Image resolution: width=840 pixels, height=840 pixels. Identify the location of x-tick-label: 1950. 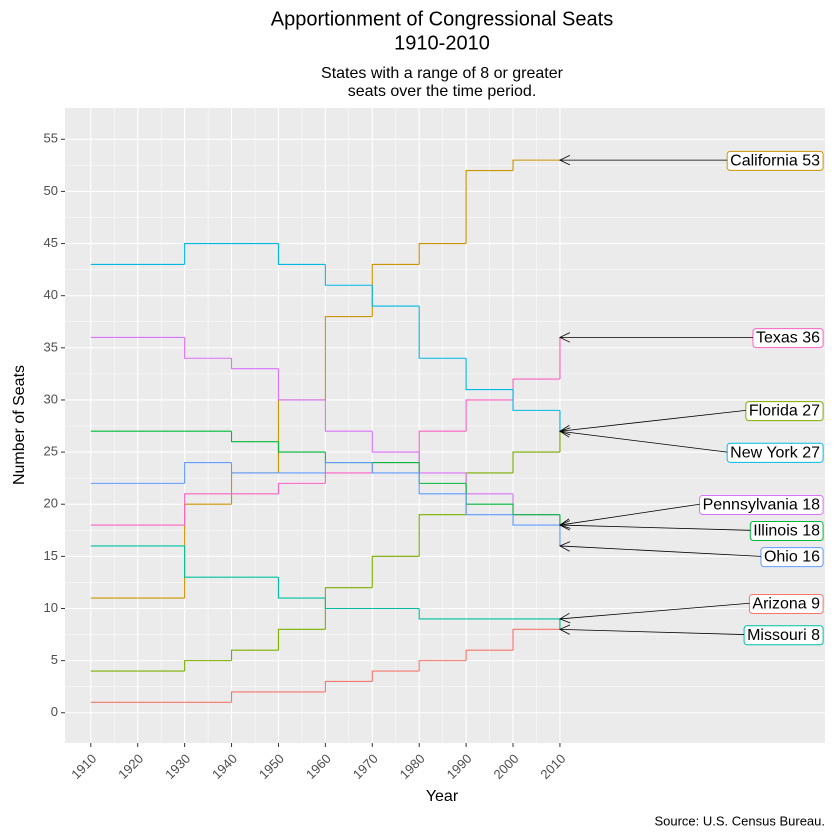
(271, 766).